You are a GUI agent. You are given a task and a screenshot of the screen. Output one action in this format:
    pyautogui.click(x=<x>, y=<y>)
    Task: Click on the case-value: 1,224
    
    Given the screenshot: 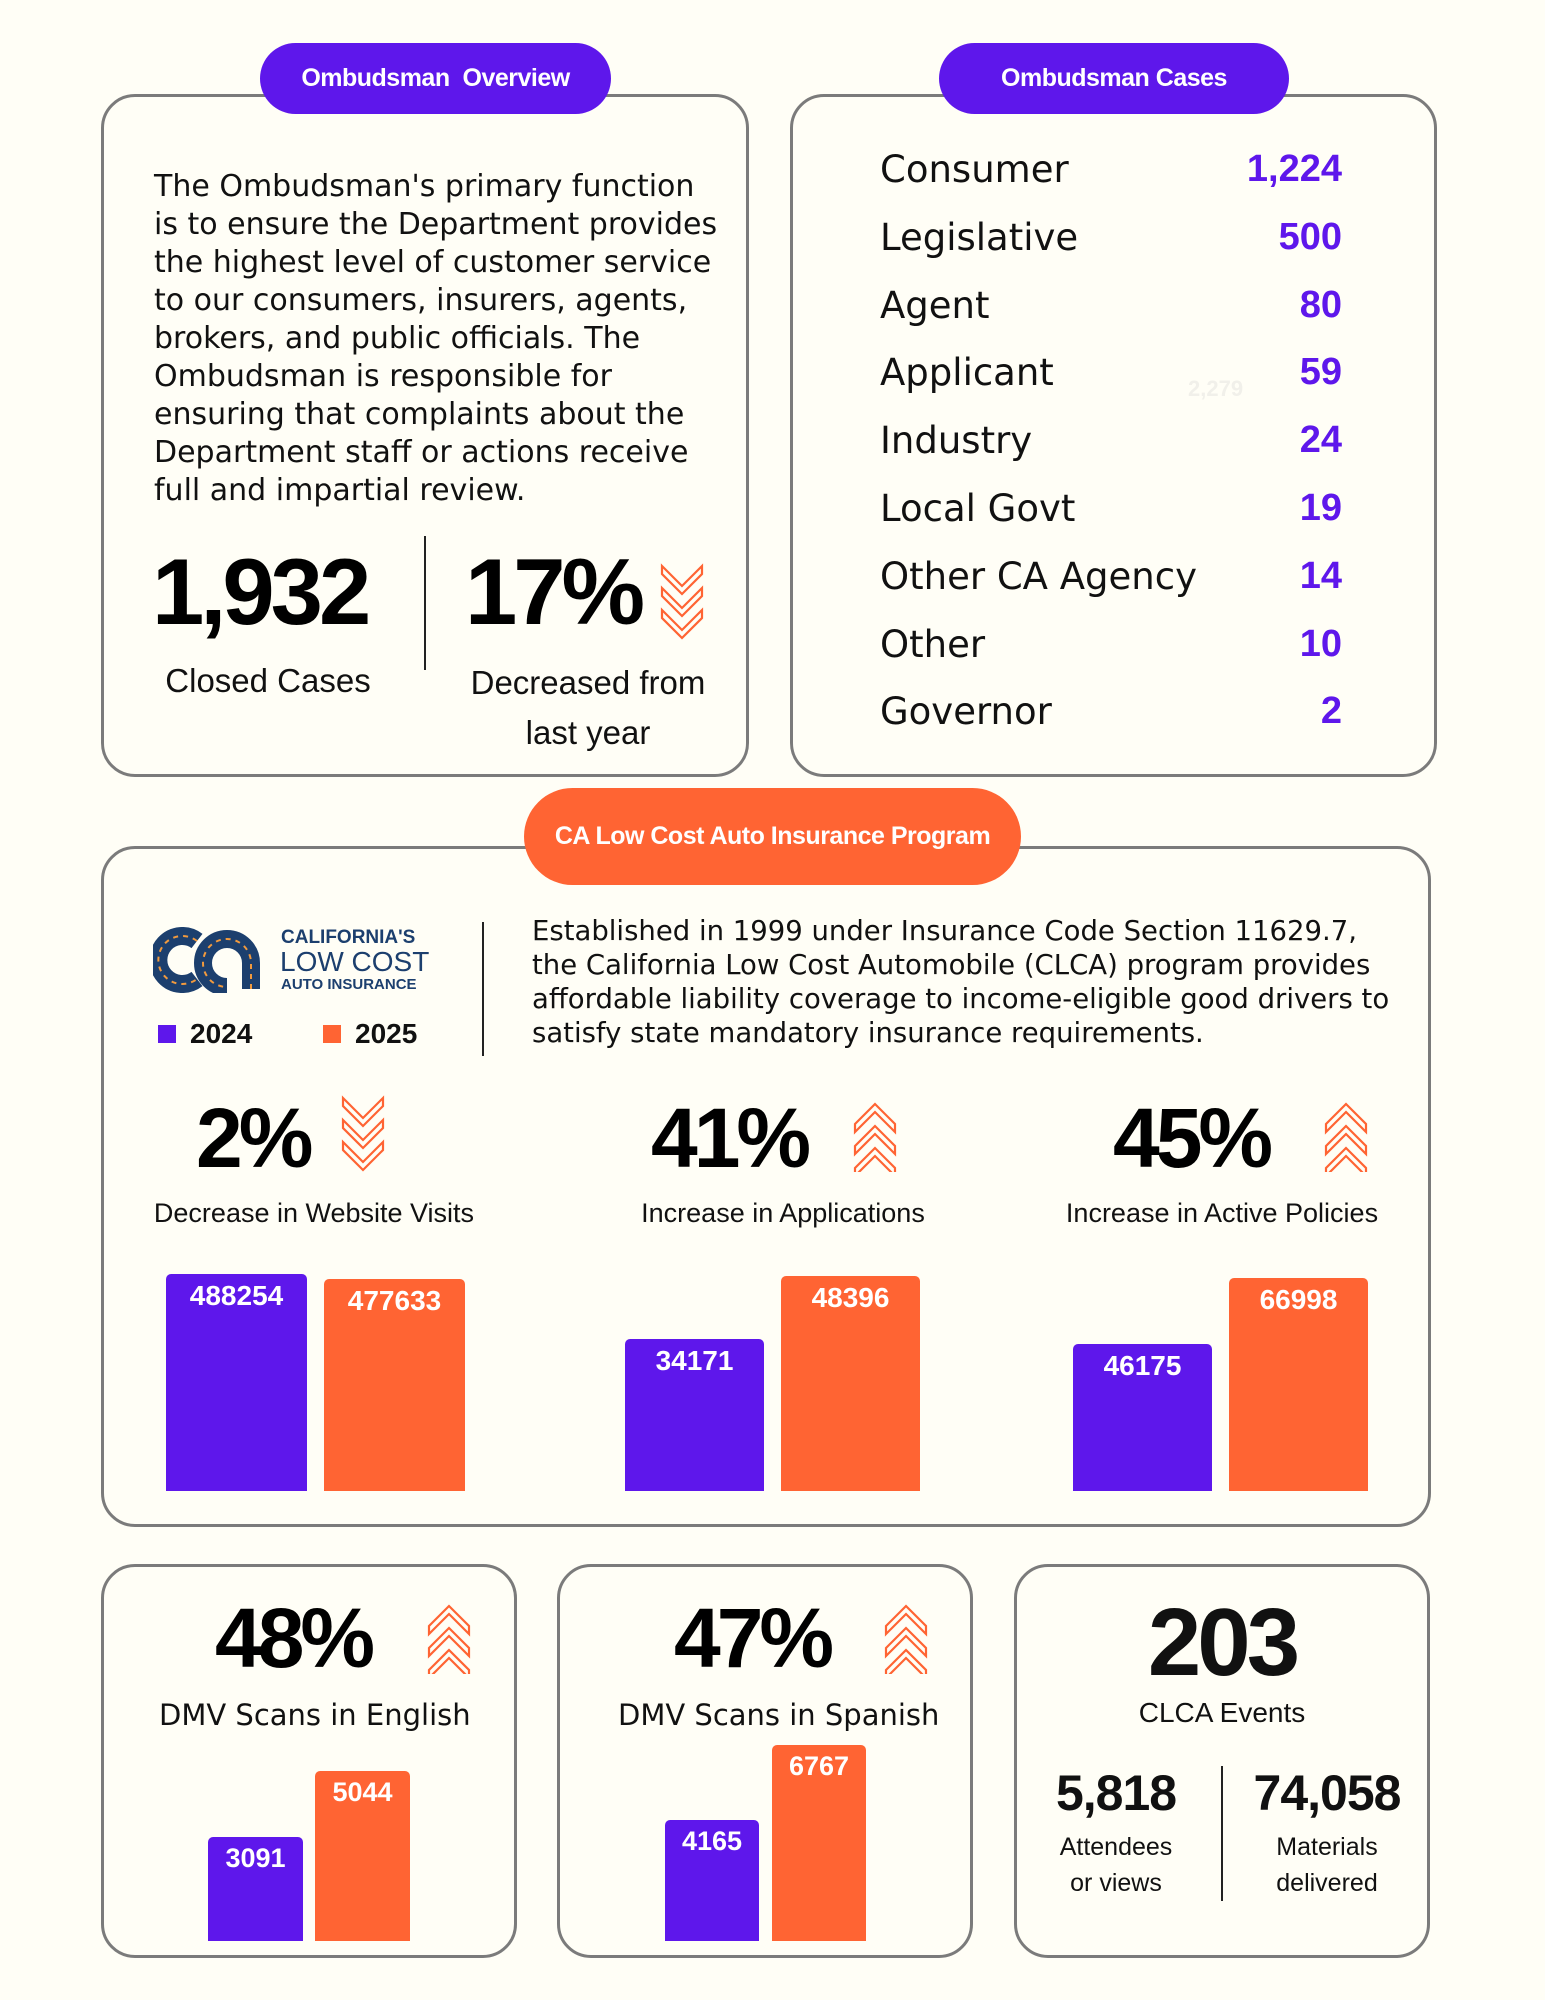 What is the action you would take?
    pyautogui.click(x=1294, y=169)
    